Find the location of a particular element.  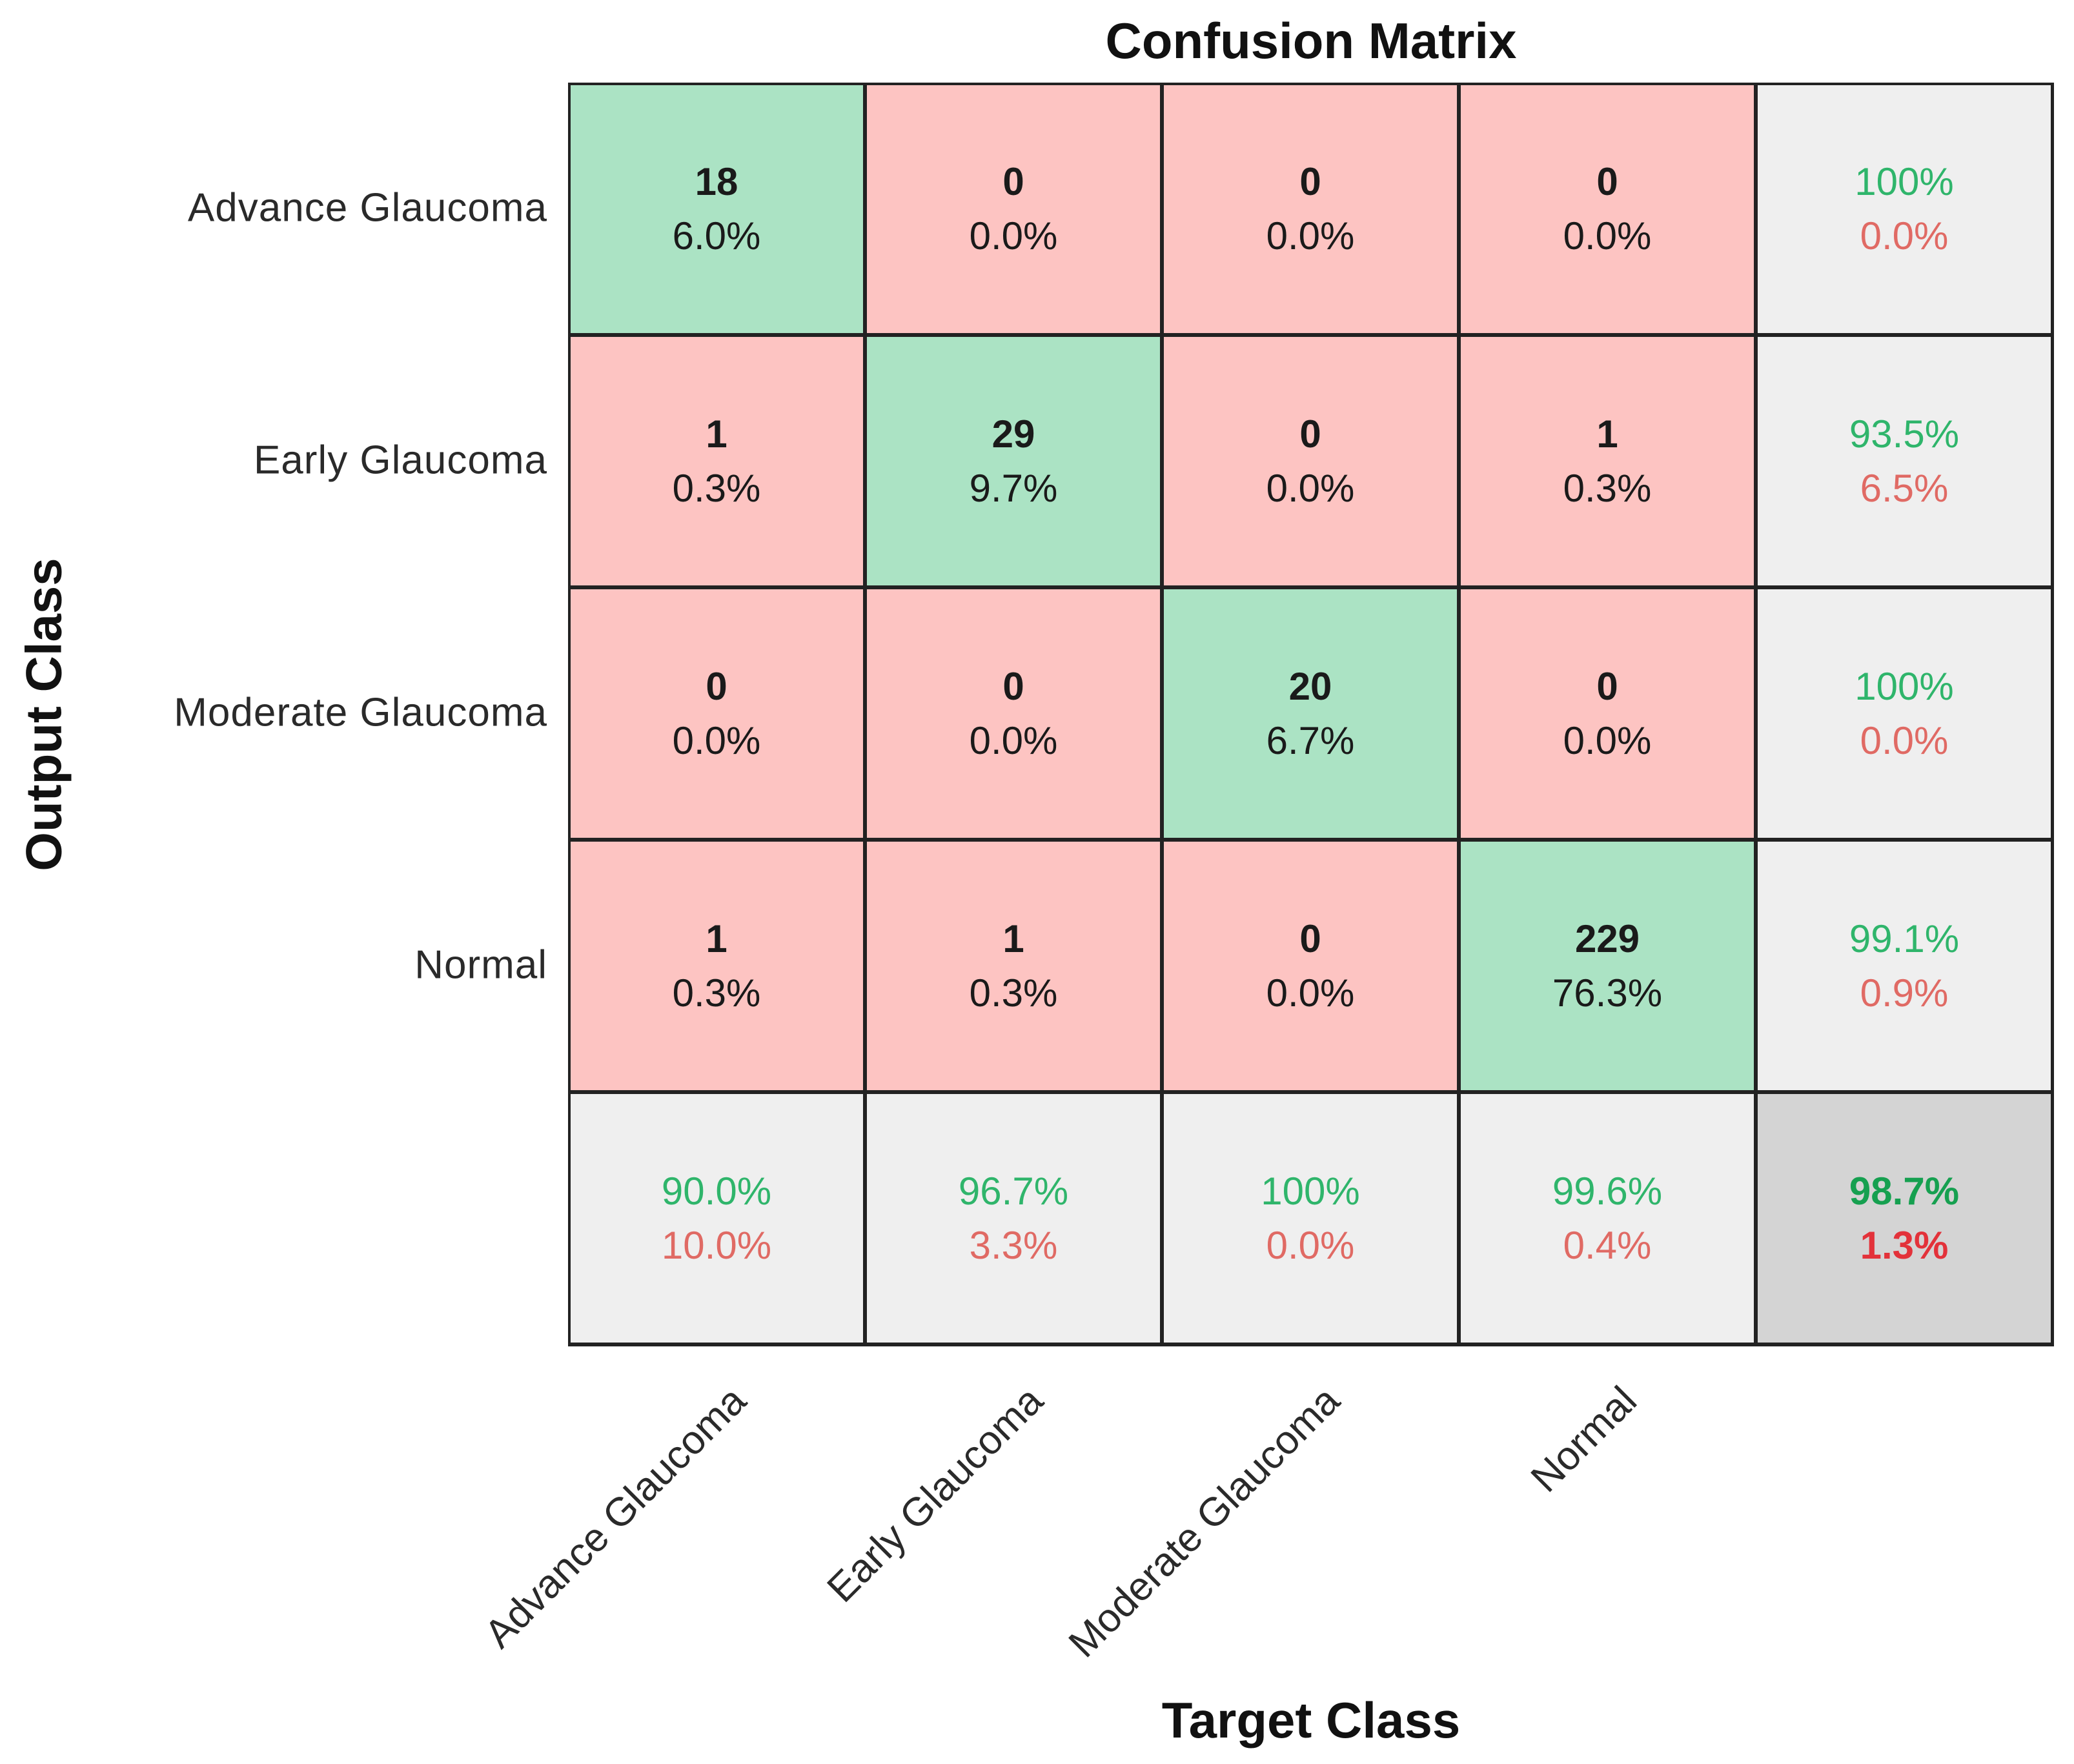

row-summary-cell: 93.5% 6.5% is located at coordinates (1904, 461).